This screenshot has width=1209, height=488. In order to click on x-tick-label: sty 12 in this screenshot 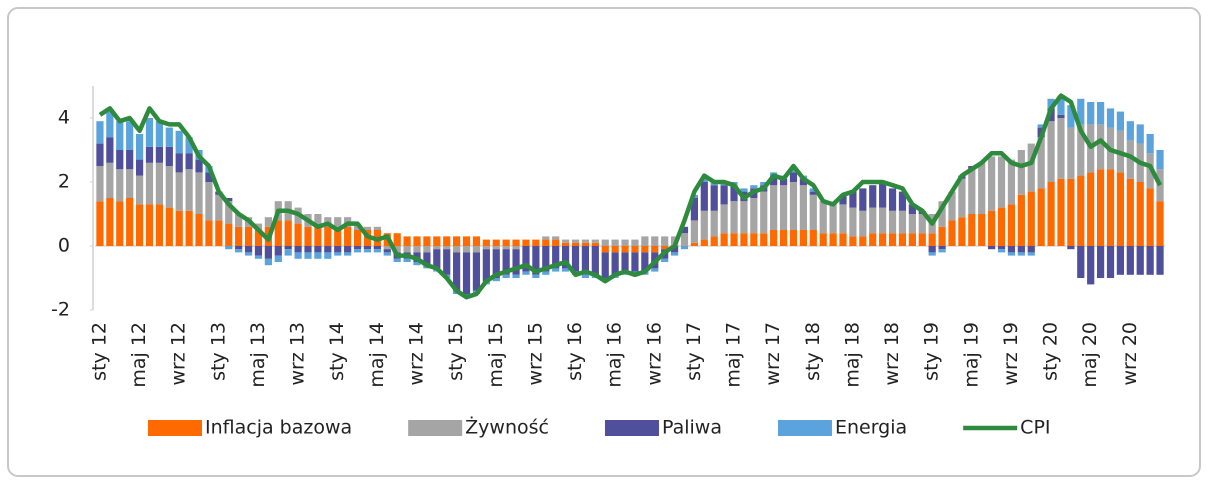, I will do `click(99, 351)`.